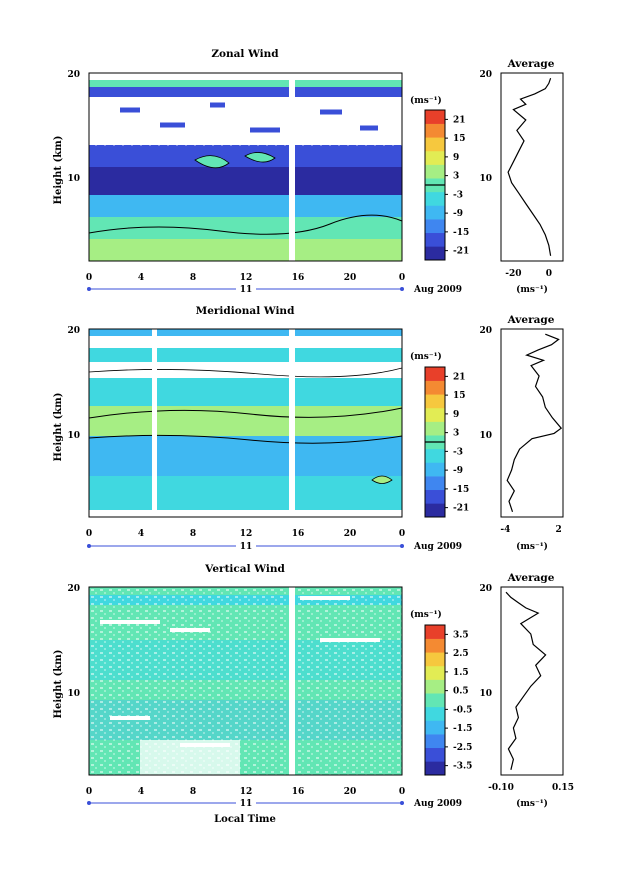  What do you see at coordinates (245, 311) in the screenshot?
I see `panel-title: Meridional Wind` at bounding box center [245, 311].